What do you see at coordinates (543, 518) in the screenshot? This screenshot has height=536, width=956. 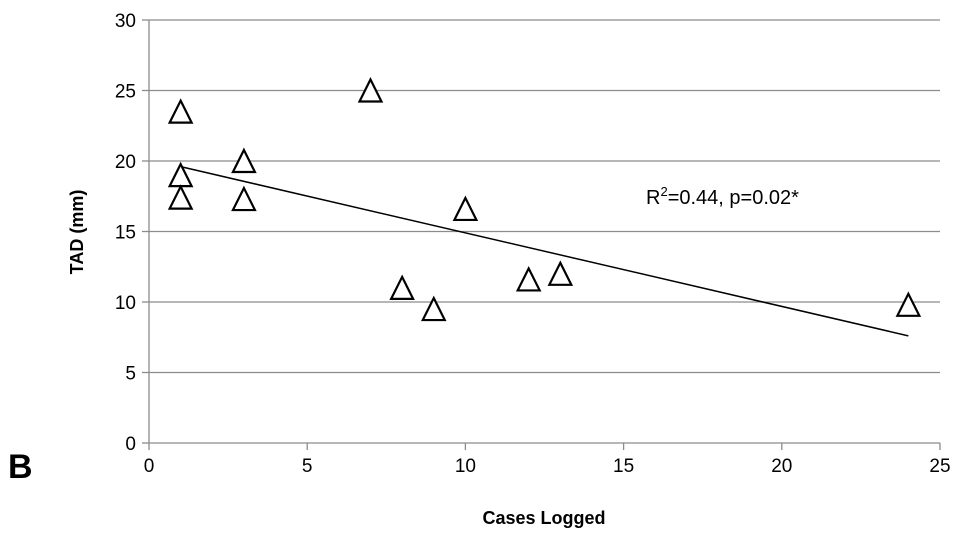 I see `x-axis-title: Cases Logged` at bounding box center [543, 518].